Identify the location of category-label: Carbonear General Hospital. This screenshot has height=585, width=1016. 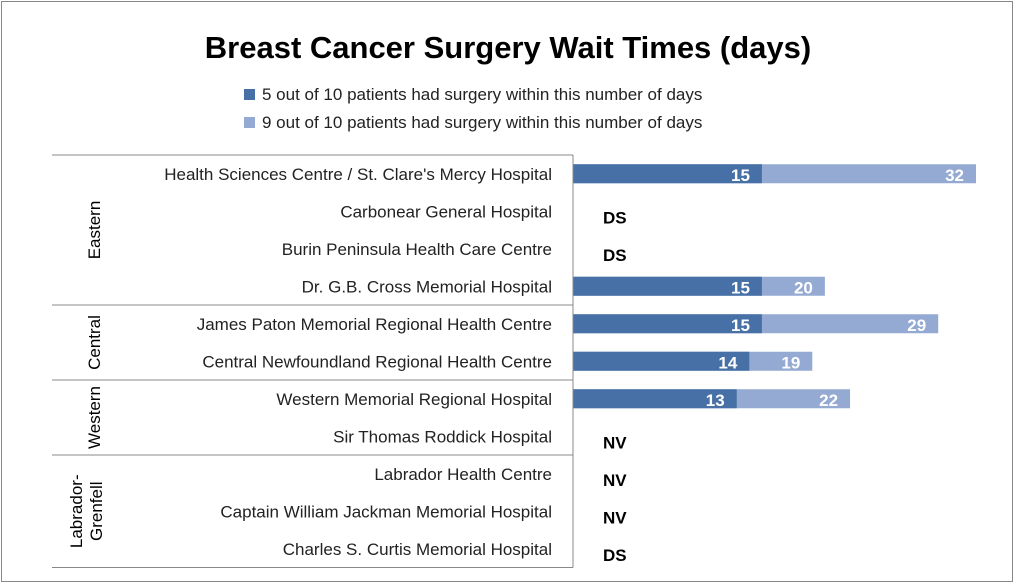
(446, 211).